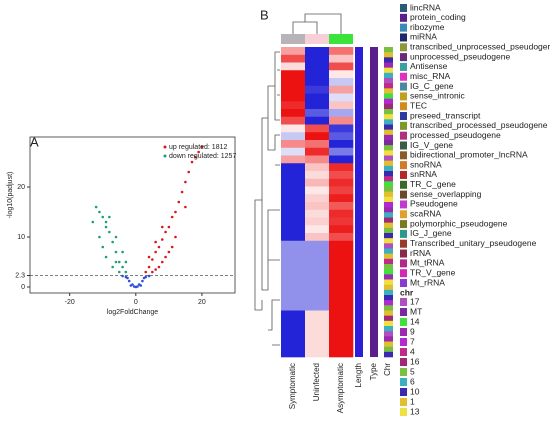 The height and width of the screenshot is (421, 550). What do you see at coordinates (418, 105) in the screenshot?
I see `legend-label: TEC` at bounding box center [418, 105].